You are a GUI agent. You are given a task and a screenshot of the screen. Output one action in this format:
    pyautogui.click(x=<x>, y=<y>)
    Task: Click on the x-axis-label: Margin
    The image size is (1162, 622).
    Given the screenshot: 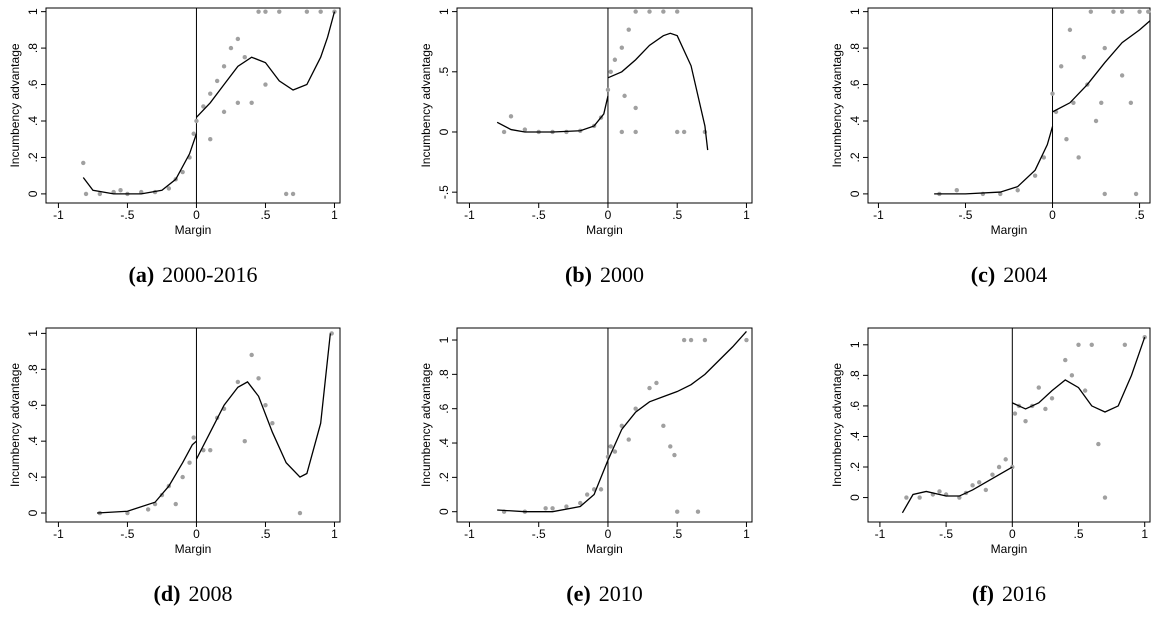 What is the action you would take?
    pyautogui.click(x=1009, y=230)
    